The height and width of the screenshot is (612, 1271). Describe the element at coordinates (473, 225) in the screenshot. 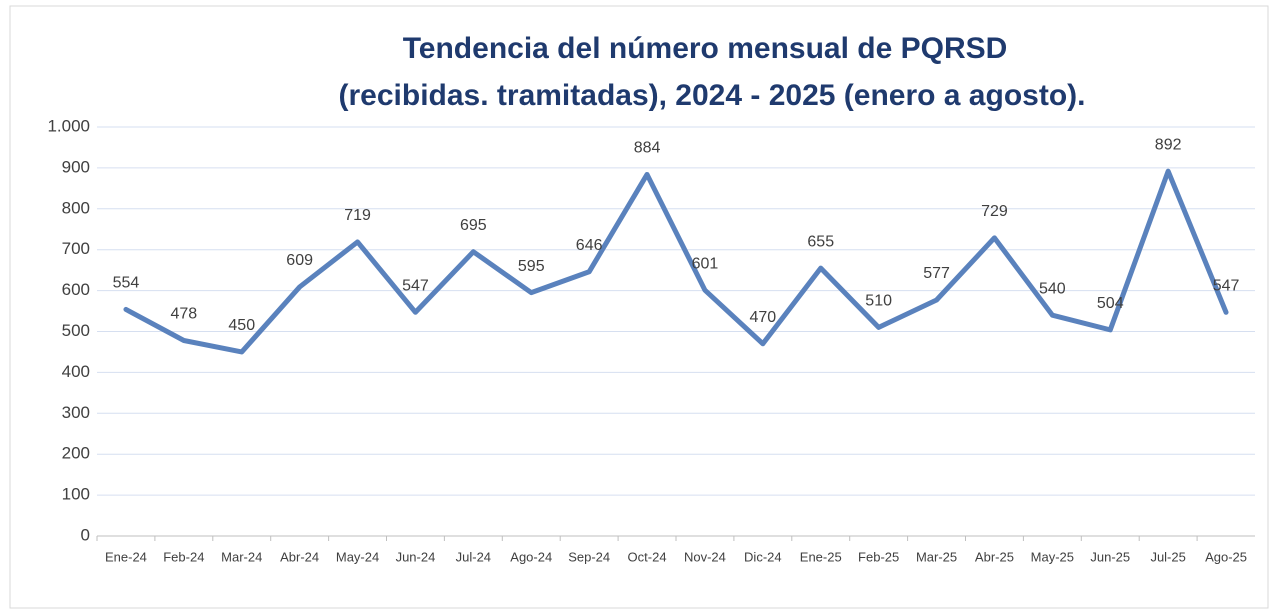

I see `data-label: 695` at that location.